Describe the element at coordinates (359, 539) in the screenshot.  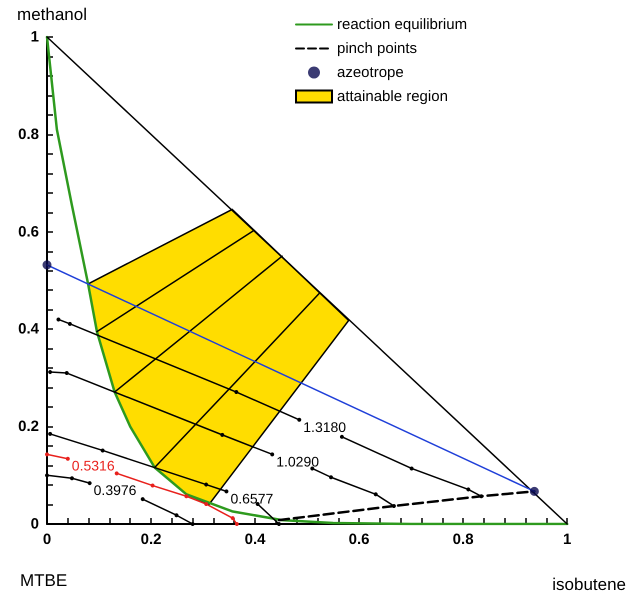
I see `x-tick-label: 0.6` at that location.